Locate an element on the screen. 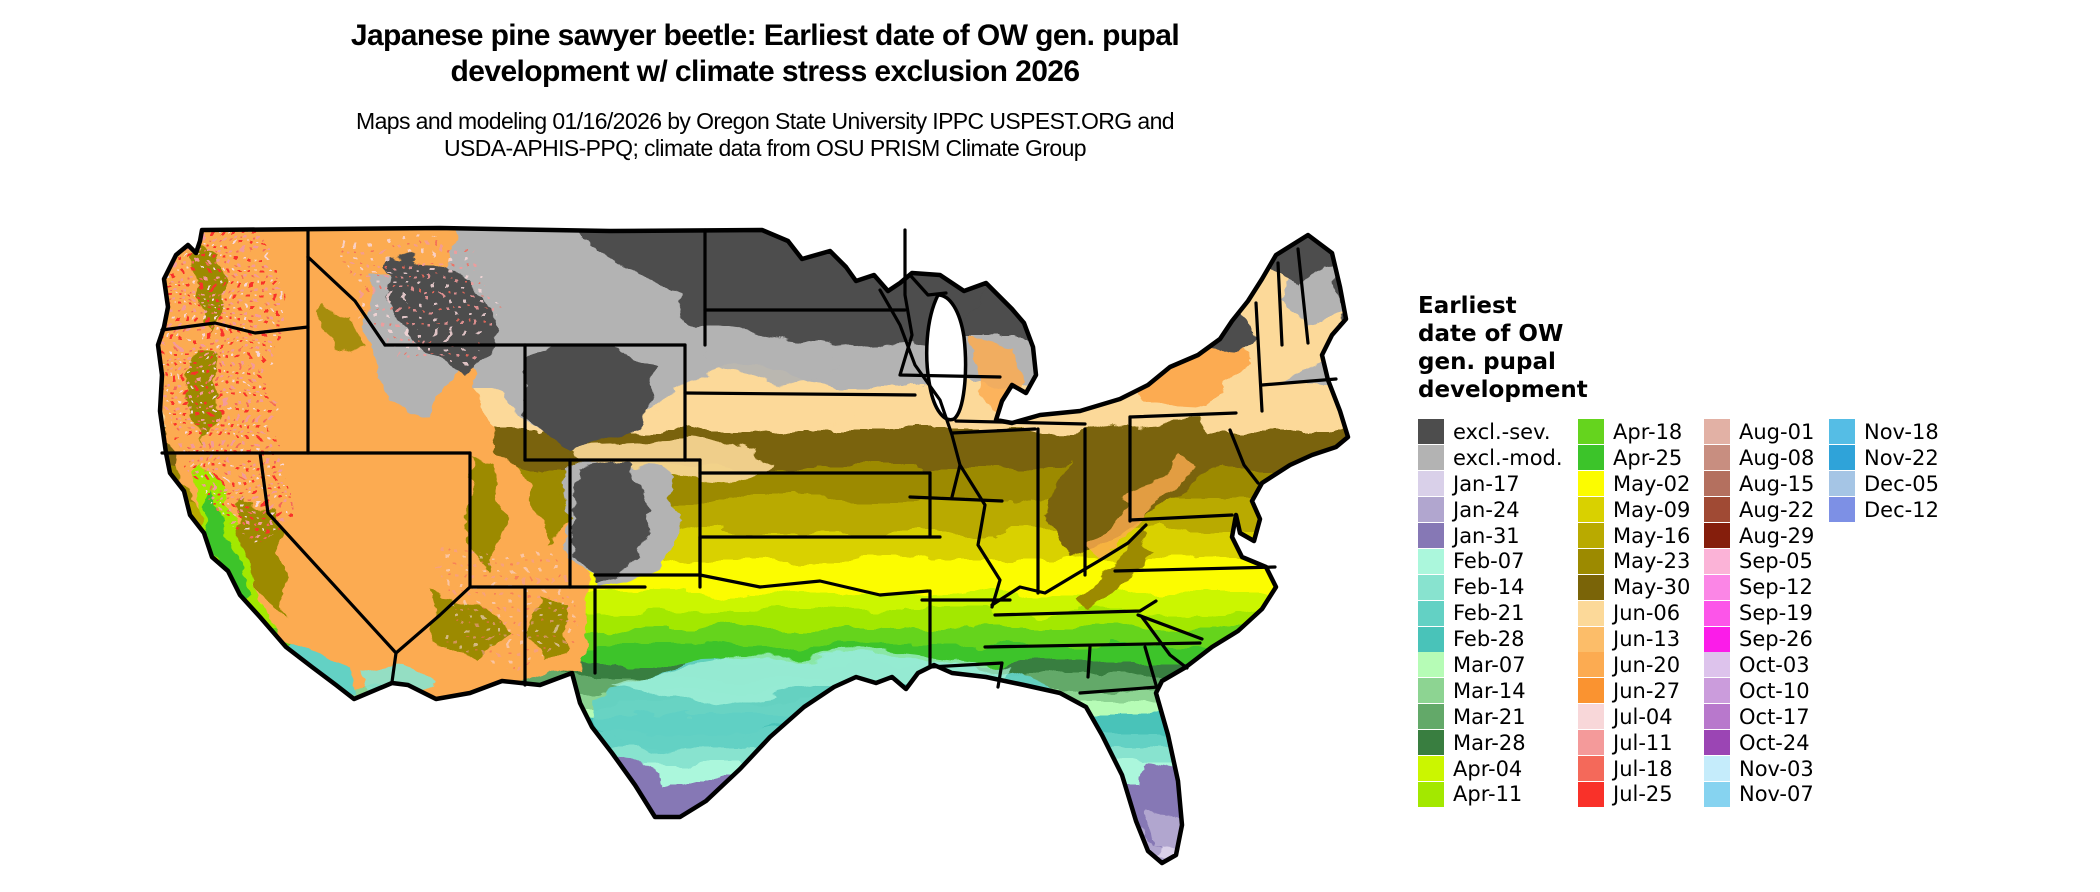 The width and height of the screenshot is (2100, 892). legend-label: Feb-07 is located at coordinates (1489, 561).